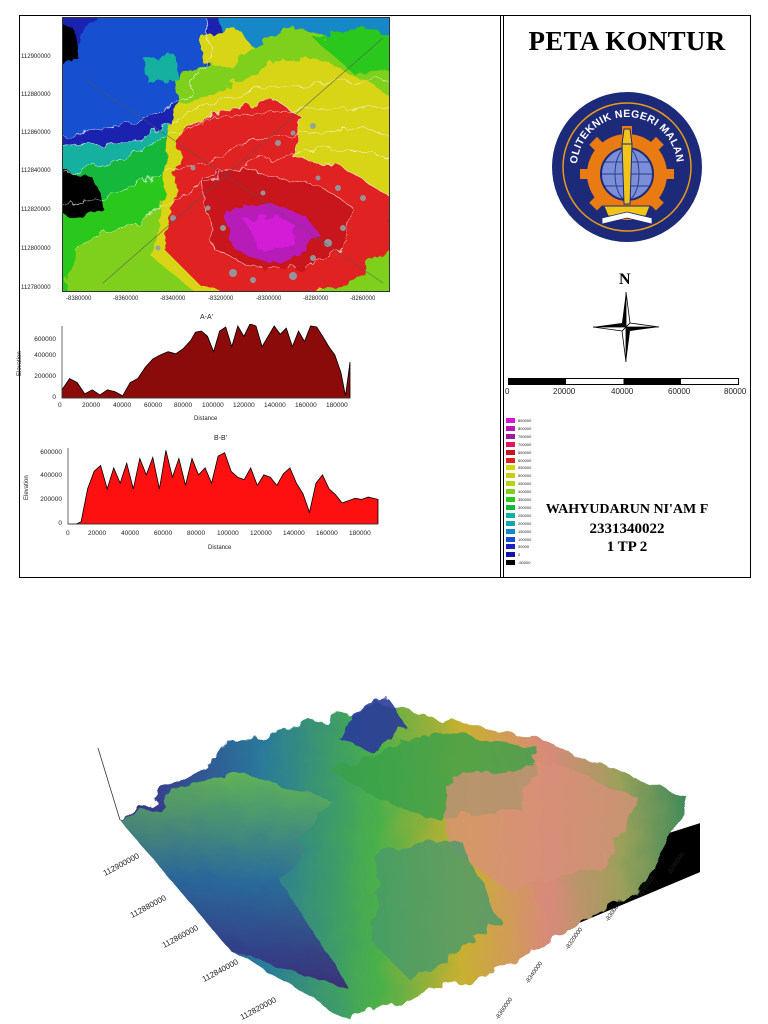 This screenshot has width=768, height=1024. Describe the element at coordinates (327, 533) in the screenshot. I see `profile-b-x-tick: 160000` at that location.